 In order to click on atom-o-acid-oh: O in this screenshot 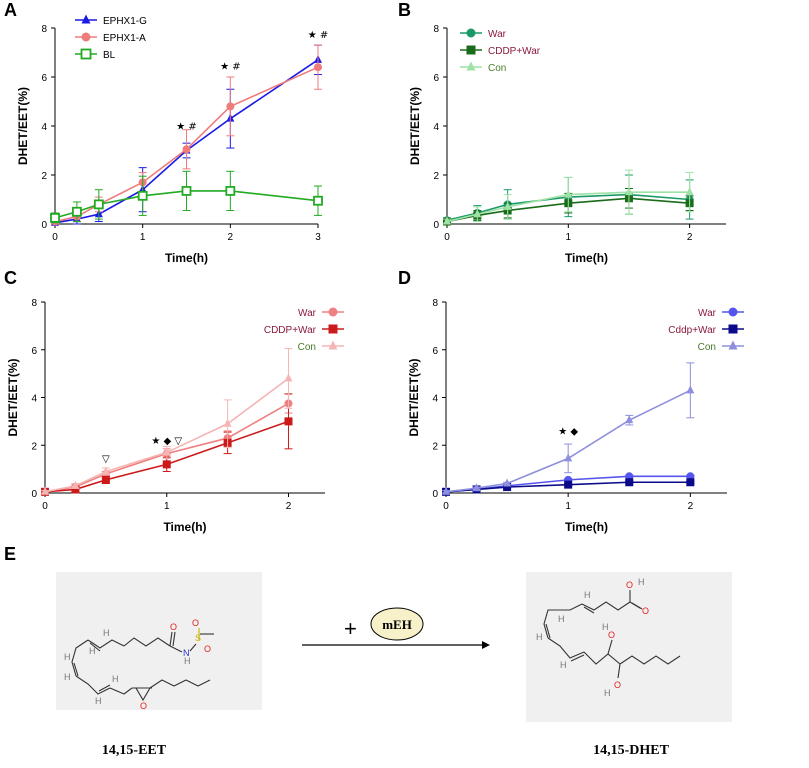, I will do `click(629, 585)`.